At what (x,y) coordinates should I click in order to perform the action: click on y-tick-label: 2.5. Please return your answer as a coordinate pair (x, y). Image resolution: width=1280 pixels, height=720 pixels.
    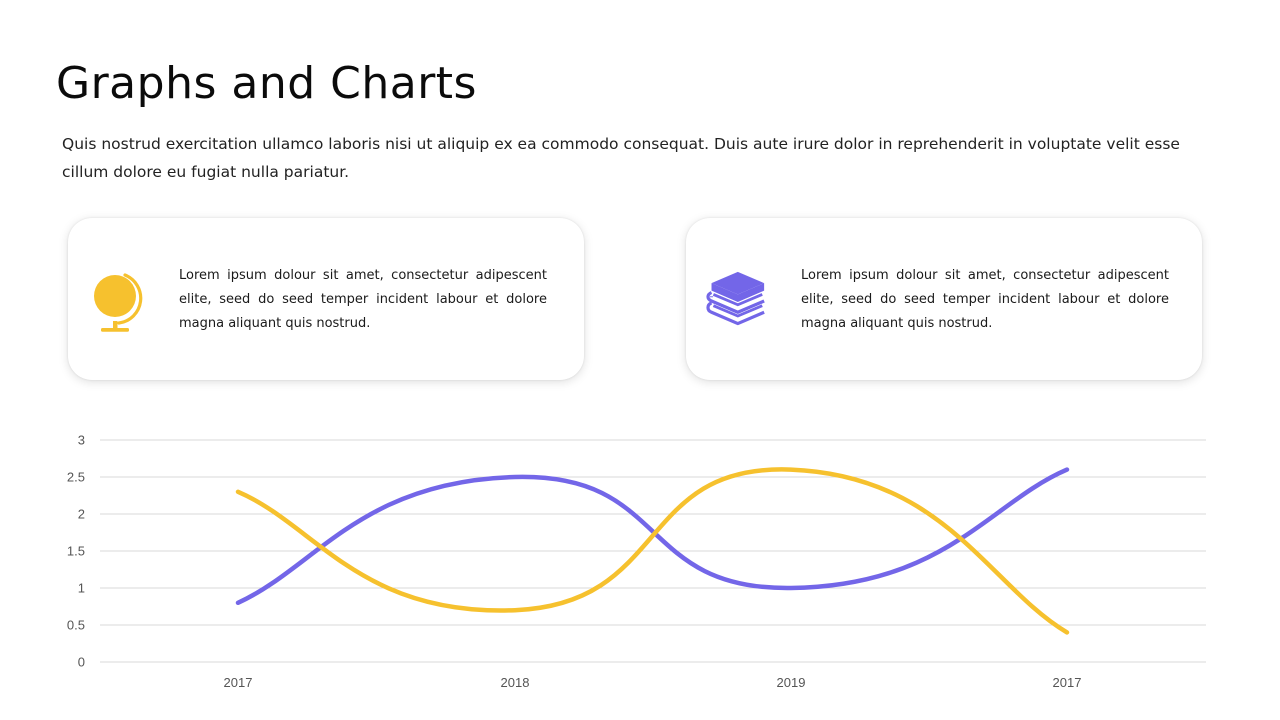
    Looking at the image, I should click on (76, 477).